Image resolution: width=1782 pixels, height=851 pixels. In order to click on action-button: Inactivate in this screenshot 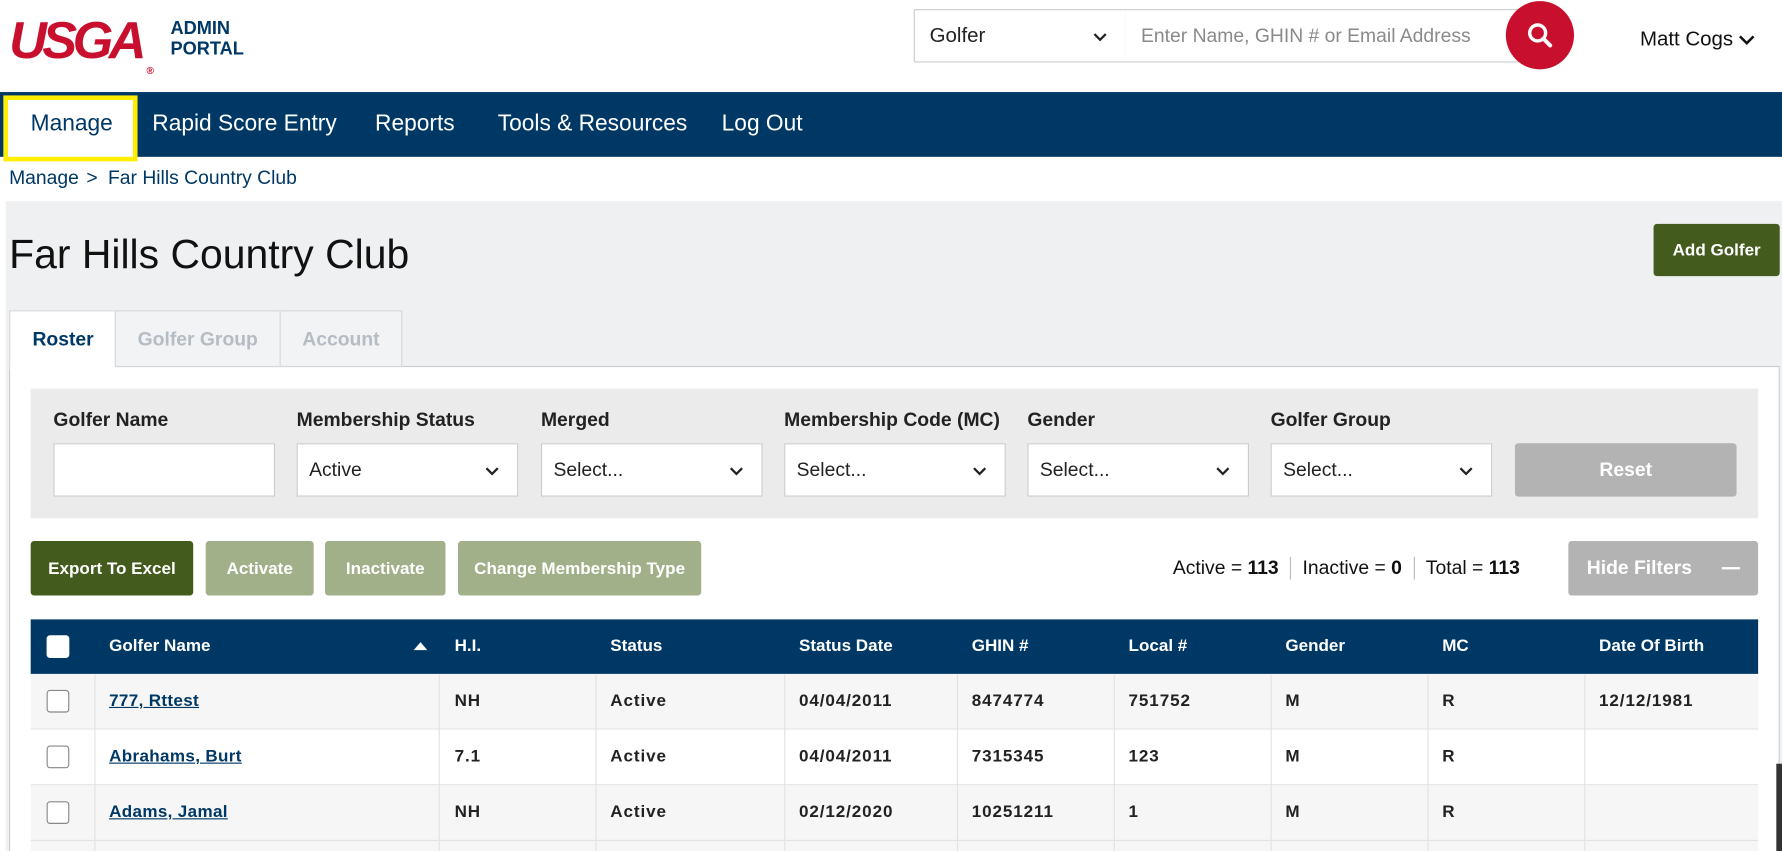, I will do `click(385, 568)`.